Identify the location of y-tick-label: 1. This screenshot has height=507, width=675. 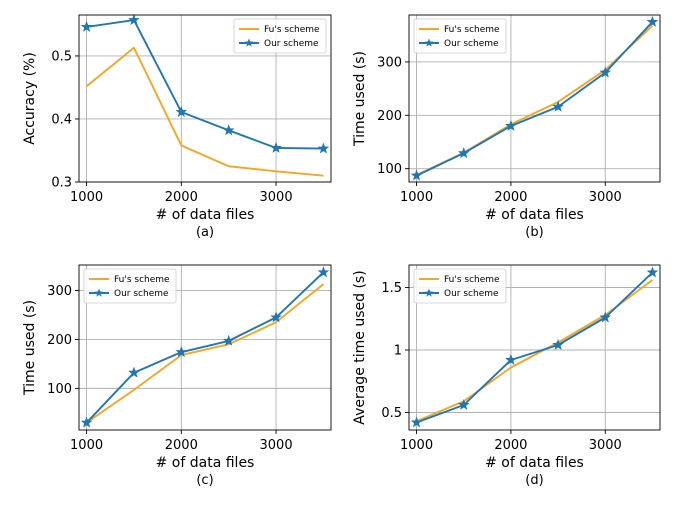
(398, 351).